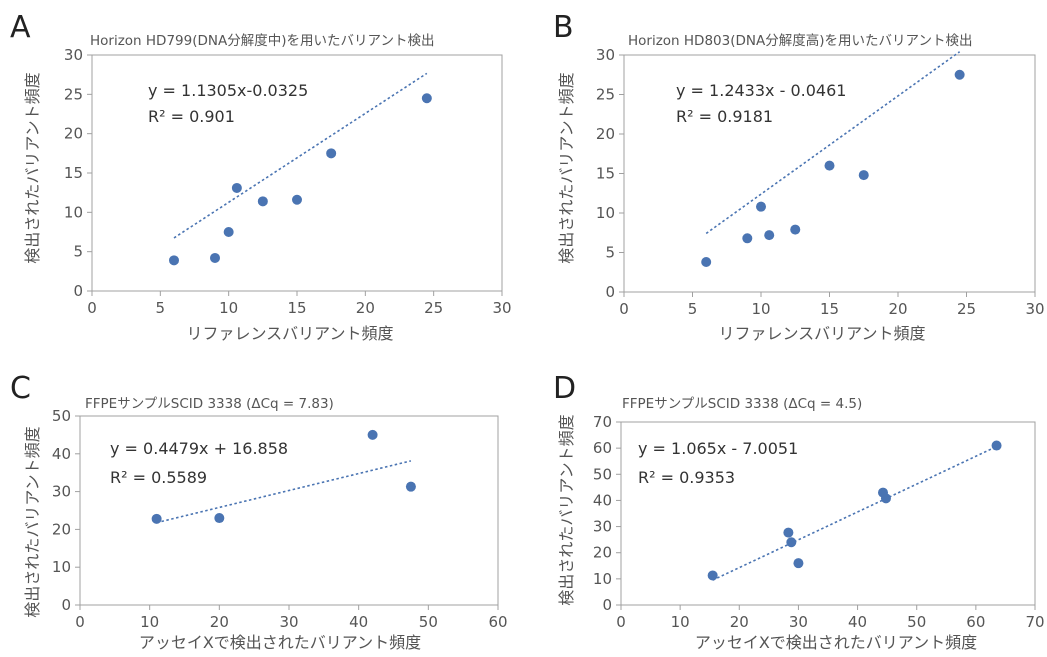 Image resolution: width=1047 pixels, height=657 pixels. I want to click on r-squared-label: R² = 0.9353, so click(686, 477).